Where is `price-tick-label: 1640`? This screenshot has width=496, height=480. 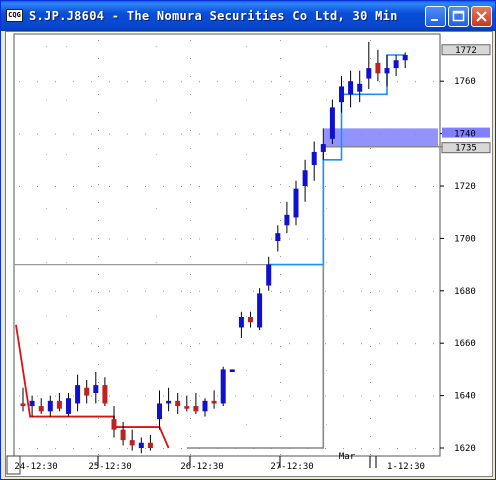
price-tick-label: 1640 is located at coordinates (465, 397).